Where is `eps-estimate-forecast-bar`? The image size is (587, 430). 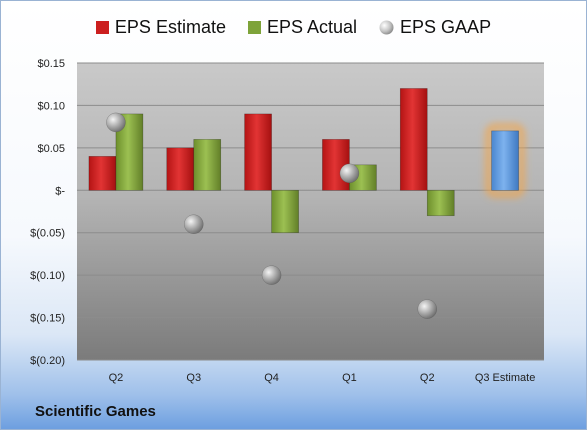
eps-estimate-forecast-bar is located at coordinates (505, 160).